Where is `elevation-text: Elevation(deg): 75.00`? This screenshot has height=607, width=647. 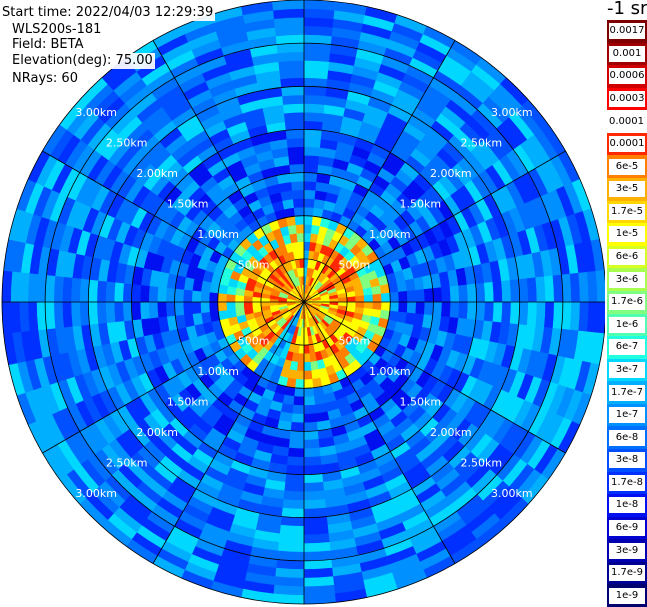
elevation-text: Elevation(deg): 75.00 is located at coordinates (77, 61).